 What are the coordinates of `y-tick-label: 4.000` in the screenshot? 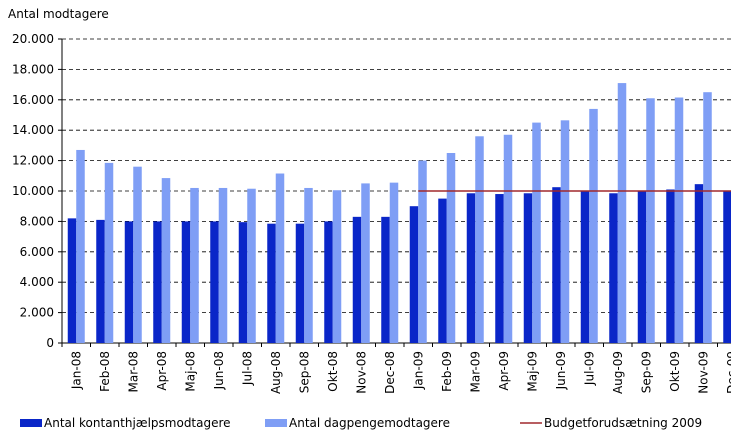 It's located at (37, 282).